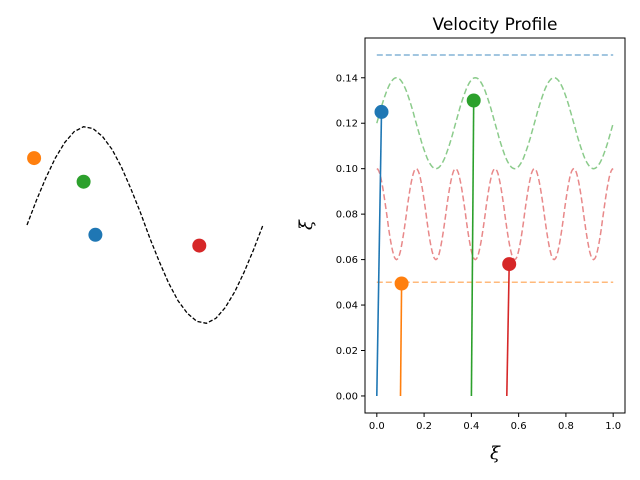 This screenshot has height=480, width=640. I want to click on y-tick-label: 0.02, so click(347, 351).